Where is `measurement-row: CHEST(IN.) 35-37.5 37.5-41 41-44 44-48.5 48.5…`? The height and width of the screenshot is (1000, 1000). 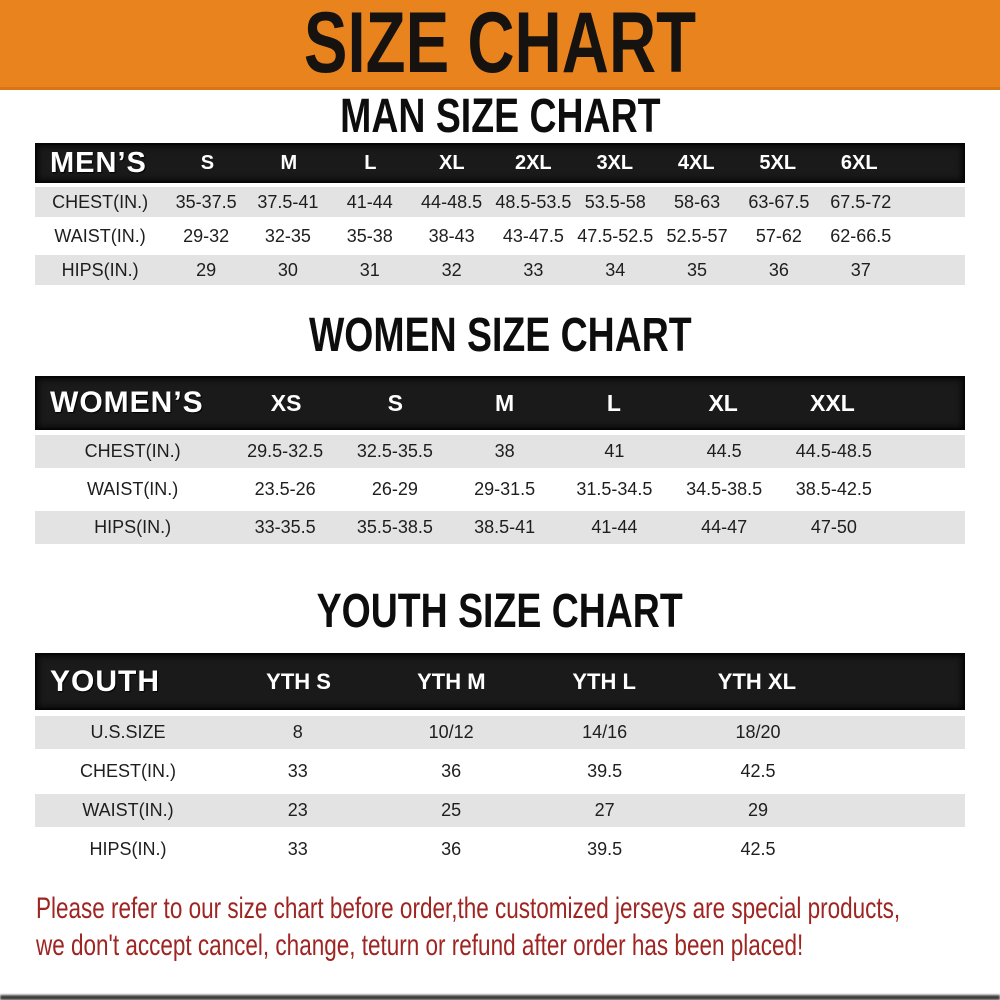 measurement-row: CHEST(IN.) 35-37.5 37.5-41 41-44 44-48.5 48.5… is located at coordinates (500, 202).